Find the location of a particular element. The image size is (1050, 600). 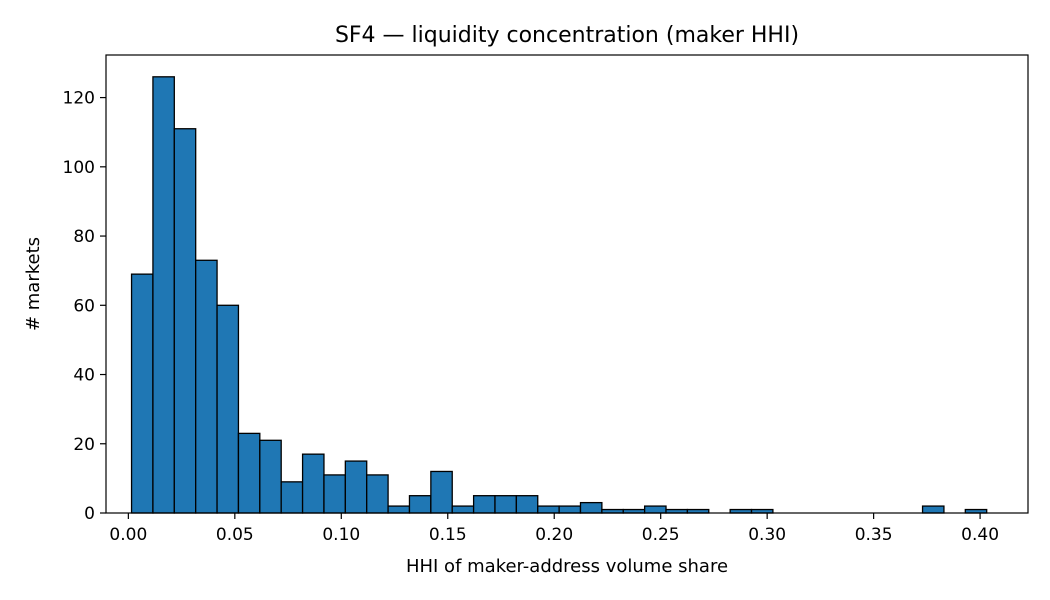

y-axis-ticks: 0 20 40 60 80 100 120 is located at coordinates (84, 306).